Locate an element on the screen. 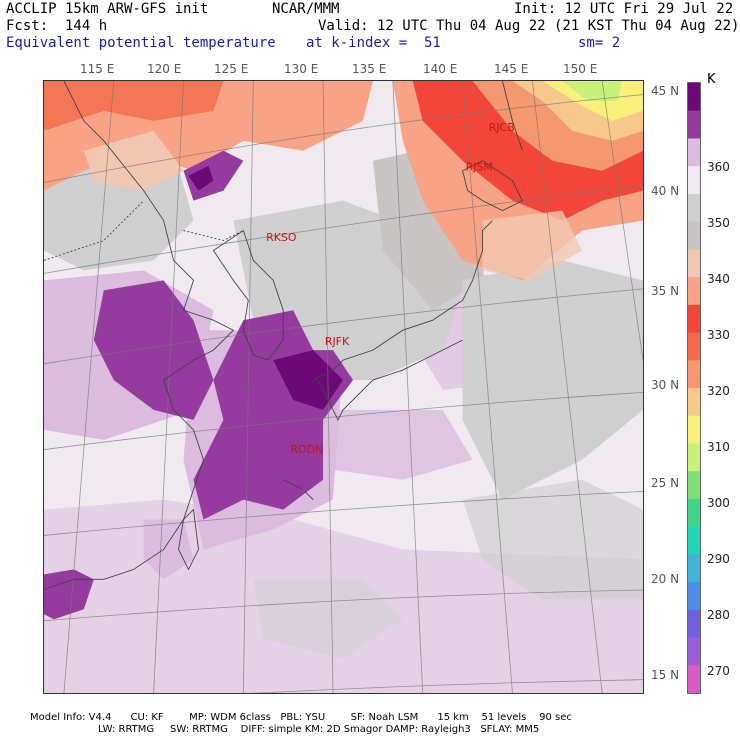 This screenshot has height=740, width=740. lat-label: 35 N is located at coordinates (665, 291).